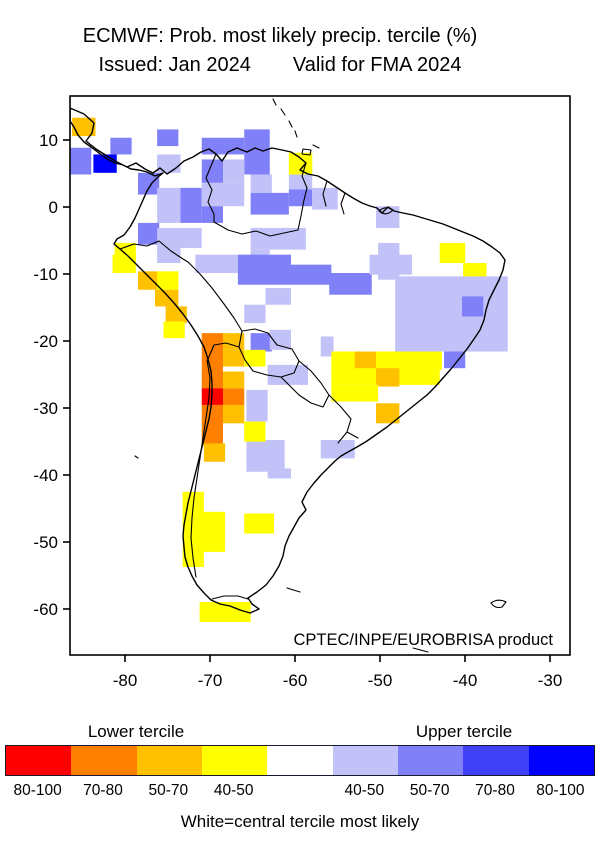 This screenshot has width=600, height=850. I want to click on border-argentina-brazil-uruguay, so click(343, 419).